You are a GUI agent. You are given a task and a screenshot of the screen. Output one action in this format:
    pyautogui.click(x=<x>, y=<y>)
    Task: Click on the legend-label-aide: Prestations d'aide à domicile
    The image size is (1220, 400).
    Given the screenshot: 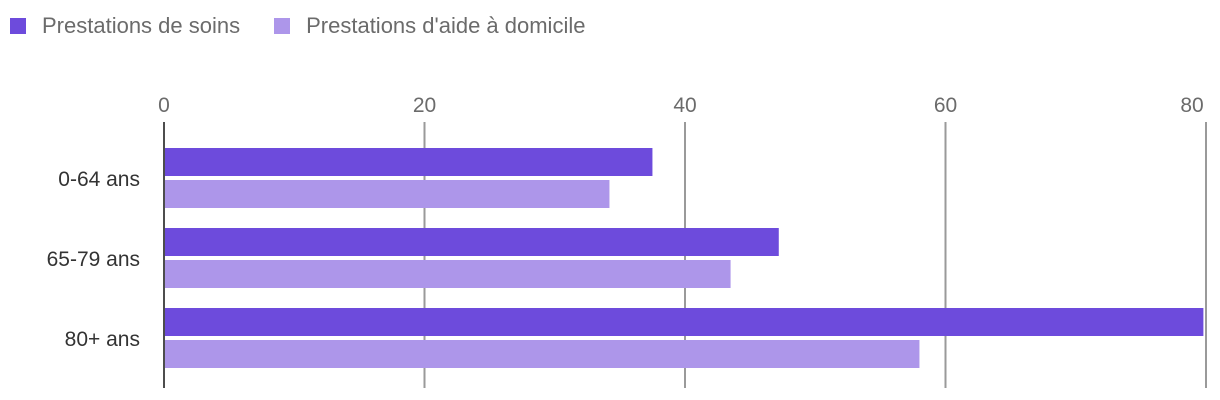 What is the action you would take?
    pyautogui.click(x=446, y=25)
    